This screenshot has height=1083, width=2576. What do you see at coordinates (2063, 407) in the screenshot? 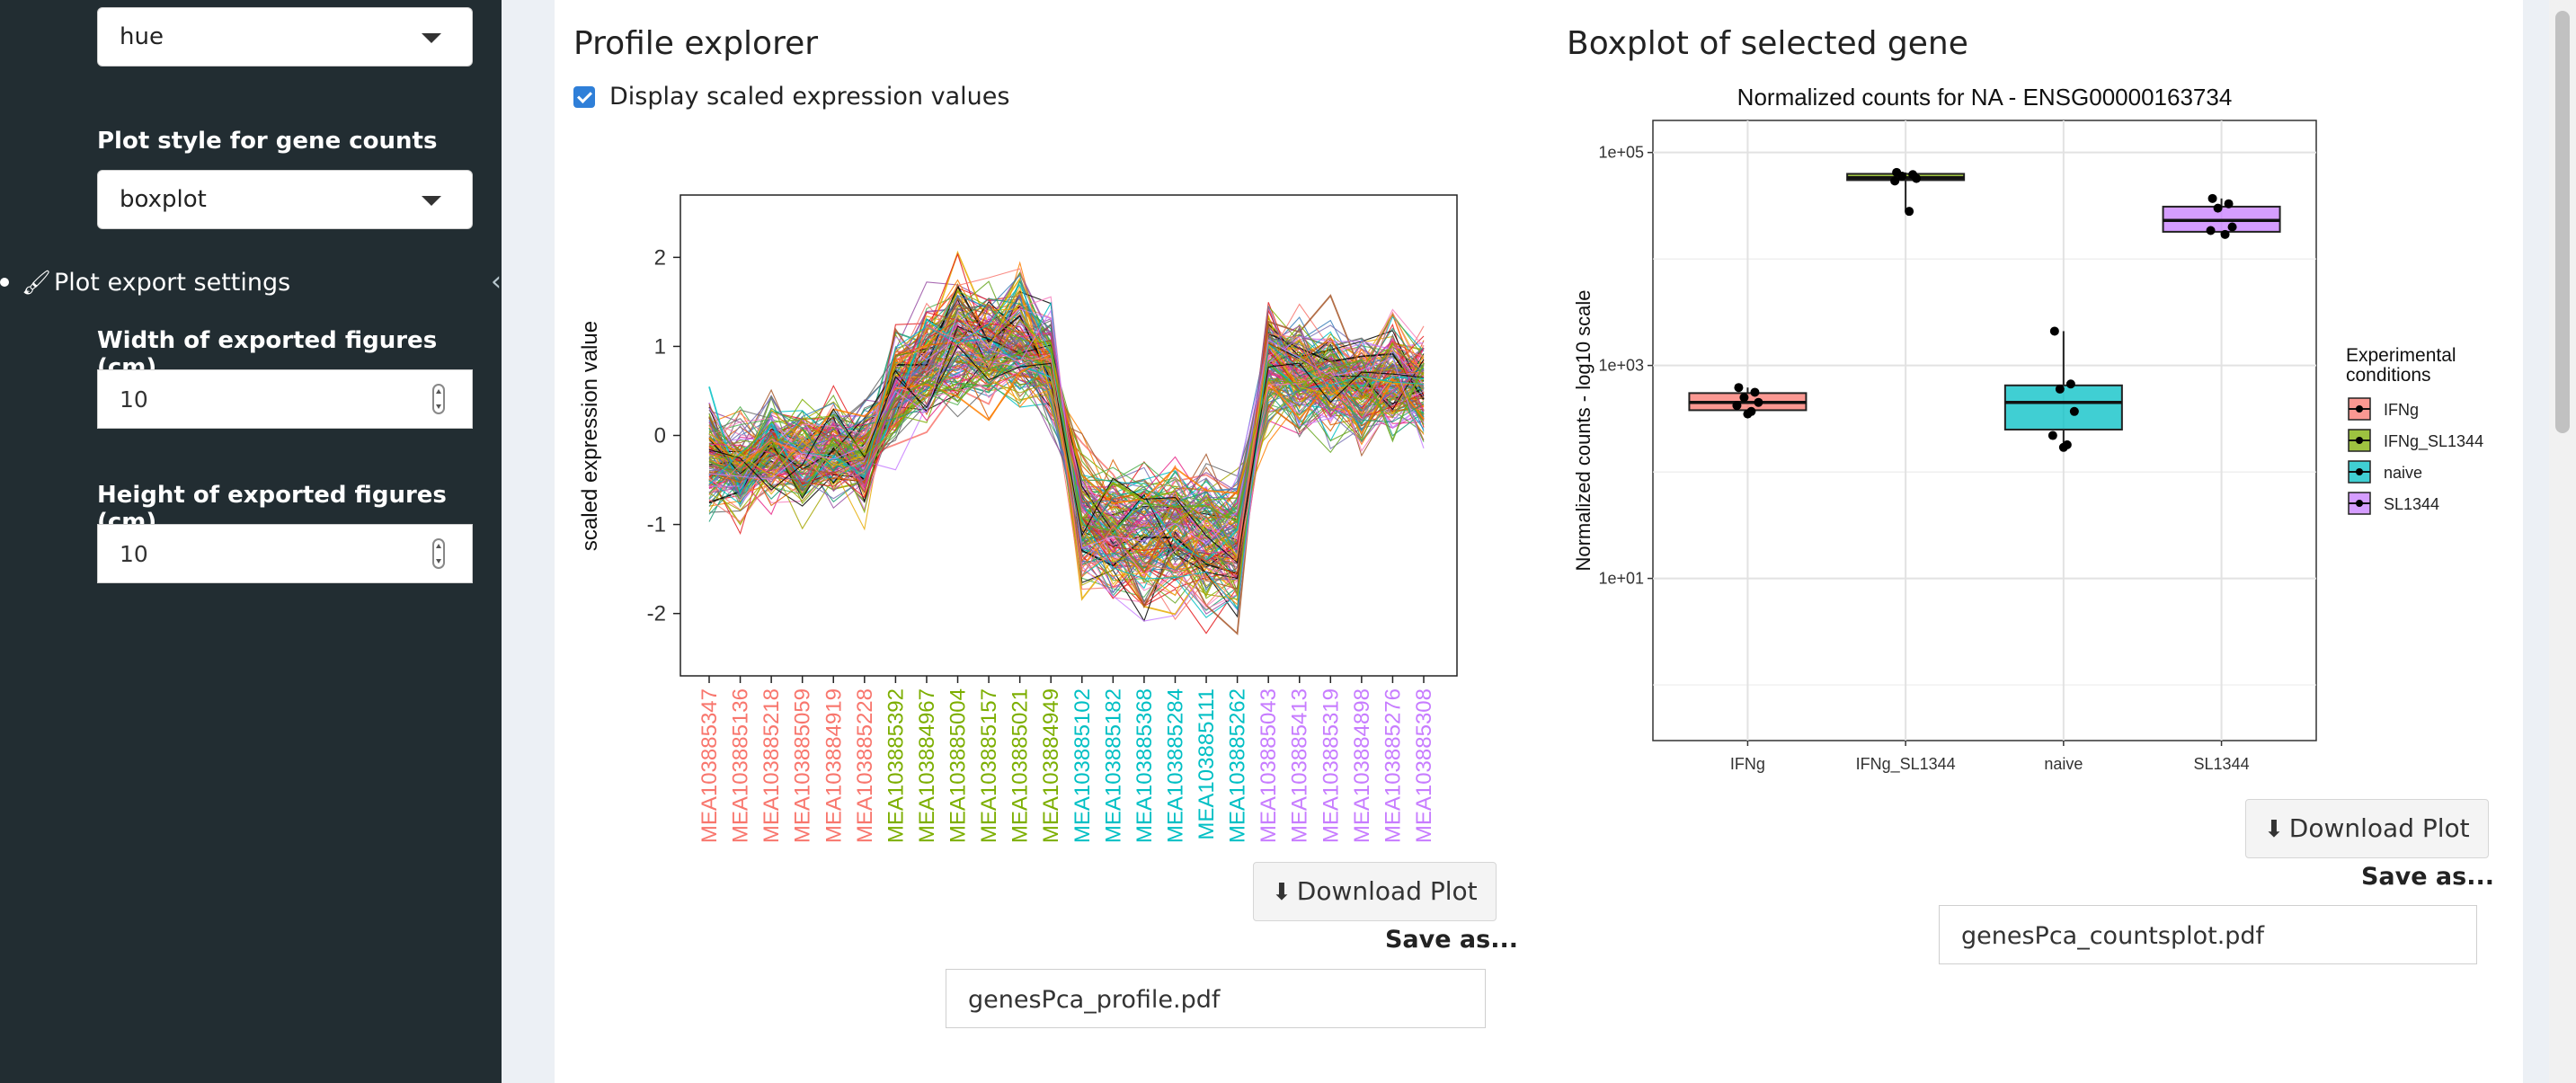
I see `box-body` at bounding box center [2063, 407].